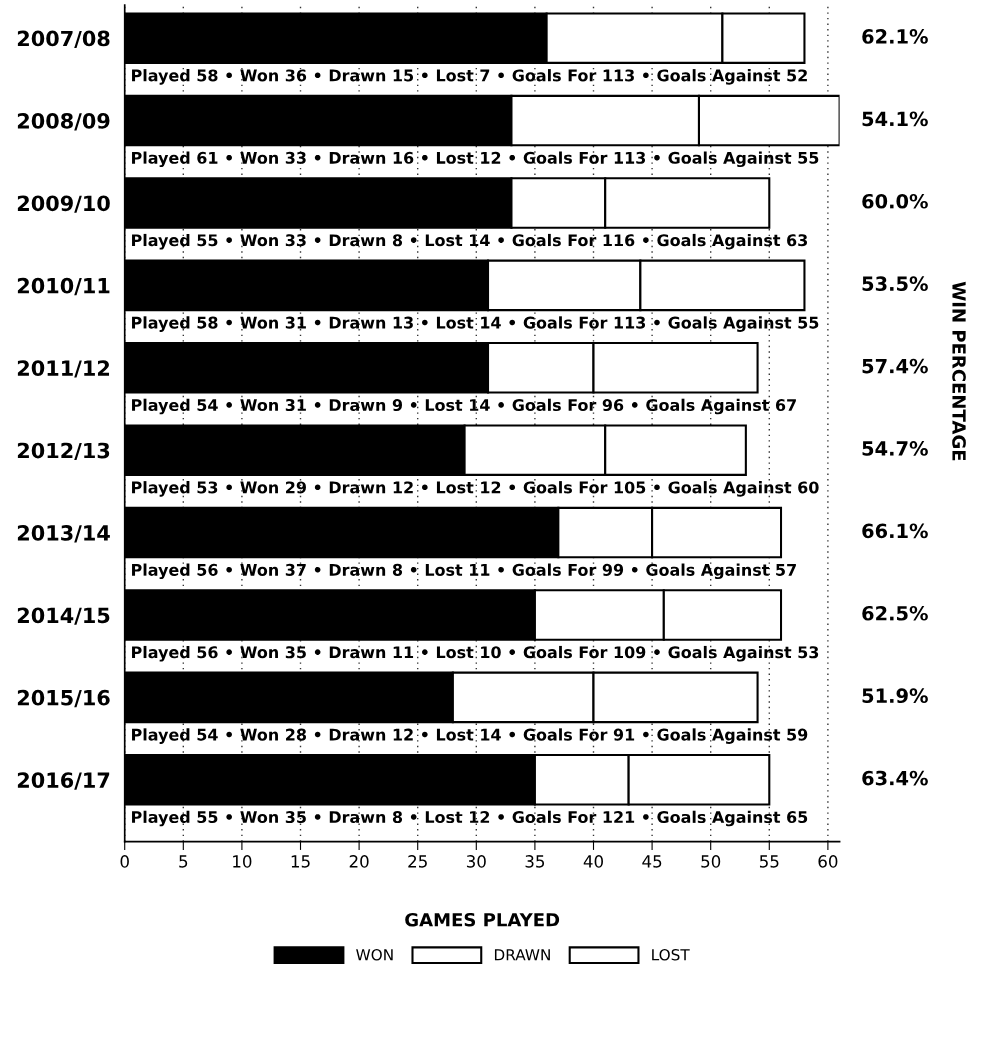  Describe the element at coordinates (464, 406) in the screenshot. I see `annotation: Played 54 • Won 31 • Drawn 9 • Lost 14 • Goals For 96 • Goals Against 67` at that location.